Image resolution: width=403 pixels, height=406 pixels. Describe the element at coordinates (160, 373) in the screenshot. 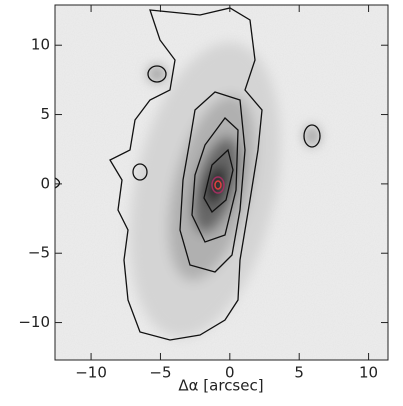

I see `x-tick-label: −5` at that location.